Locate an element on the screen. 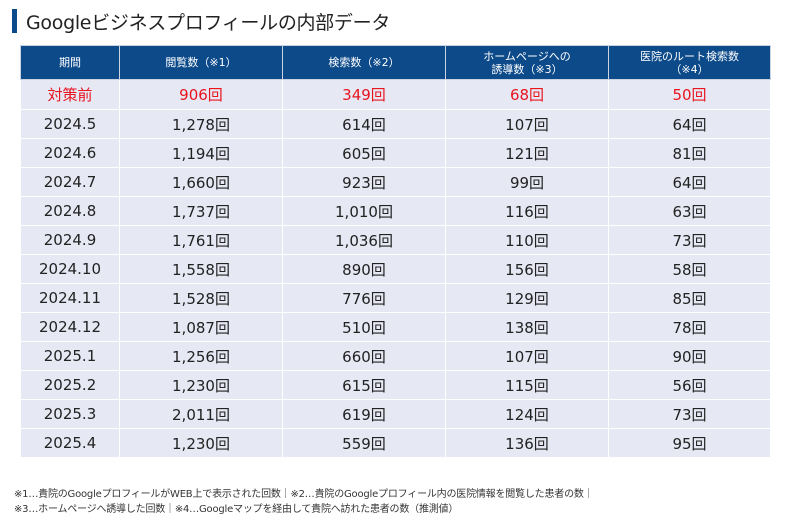 This screenshot has width=787, height=523. header-views: 閲覧数（※1） is located at coordinates (201, 62).